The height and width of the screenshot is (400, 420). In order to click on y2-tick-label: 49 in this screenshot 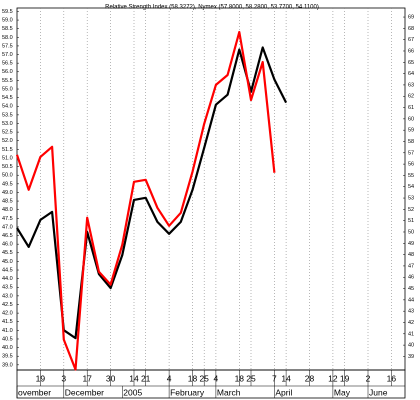, I will do `click(411, 244)`.